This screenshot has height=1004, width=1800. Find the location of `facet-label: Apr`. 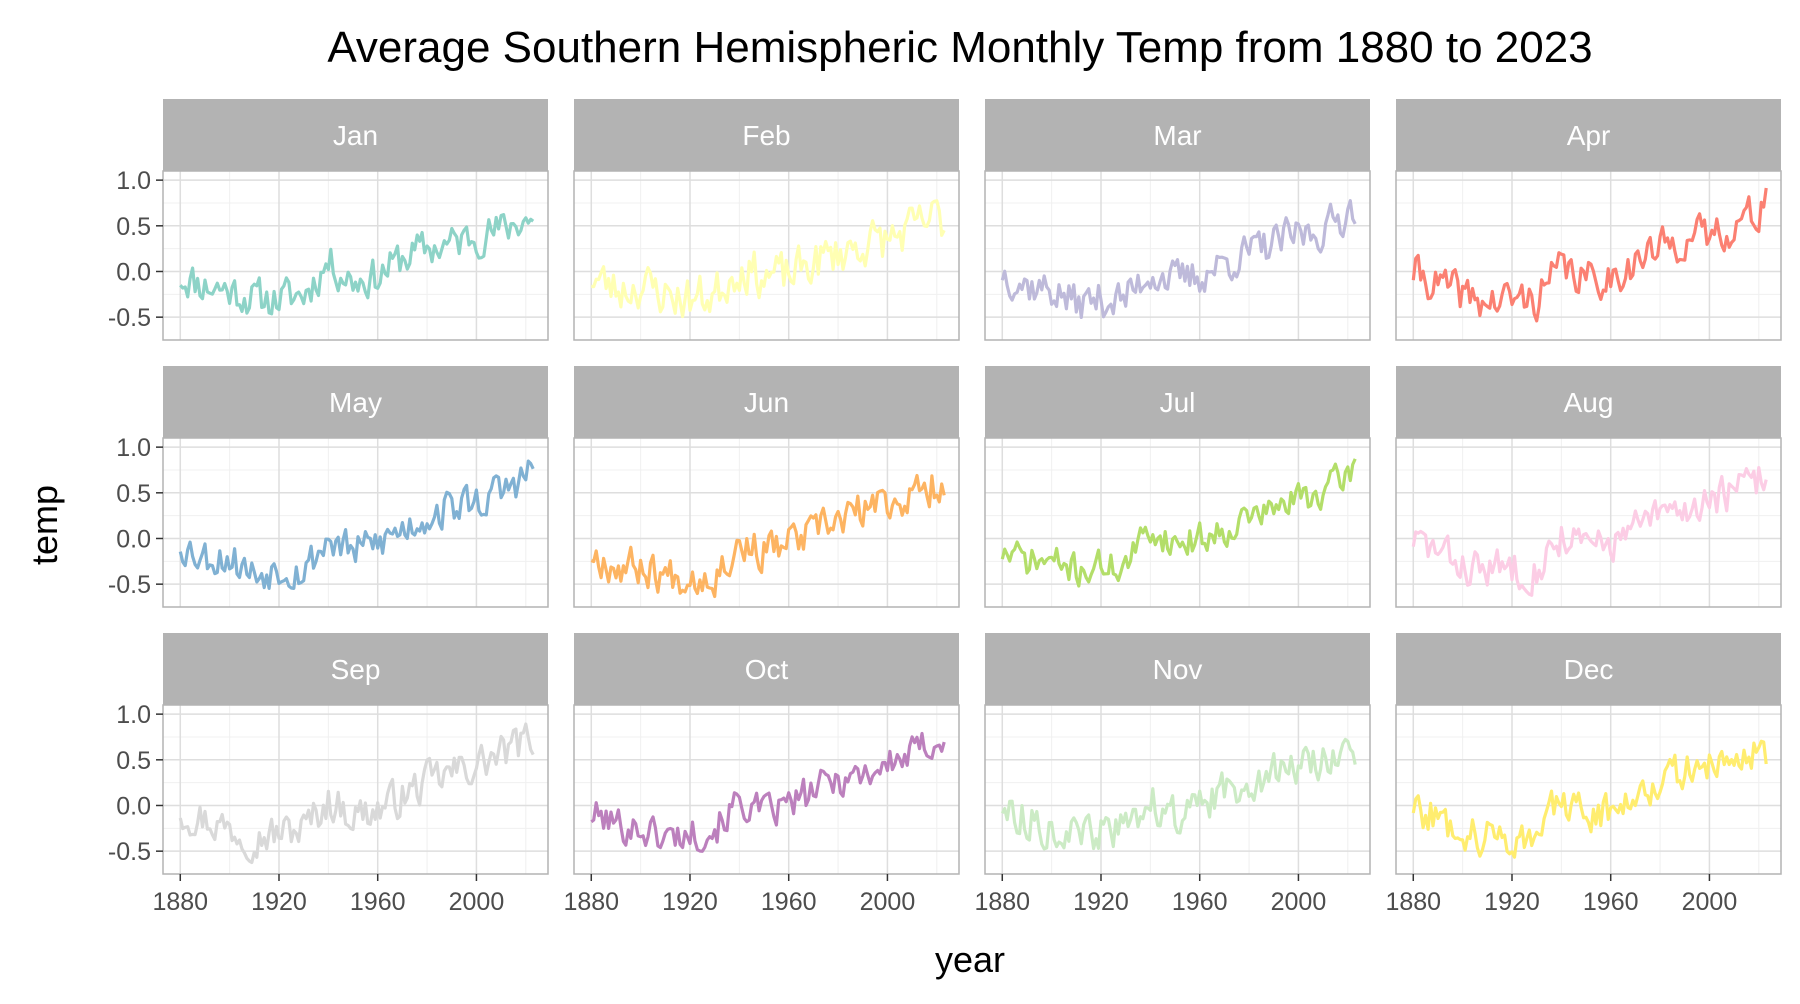

facet-label: Apr is located at coordinates (1589, 135).